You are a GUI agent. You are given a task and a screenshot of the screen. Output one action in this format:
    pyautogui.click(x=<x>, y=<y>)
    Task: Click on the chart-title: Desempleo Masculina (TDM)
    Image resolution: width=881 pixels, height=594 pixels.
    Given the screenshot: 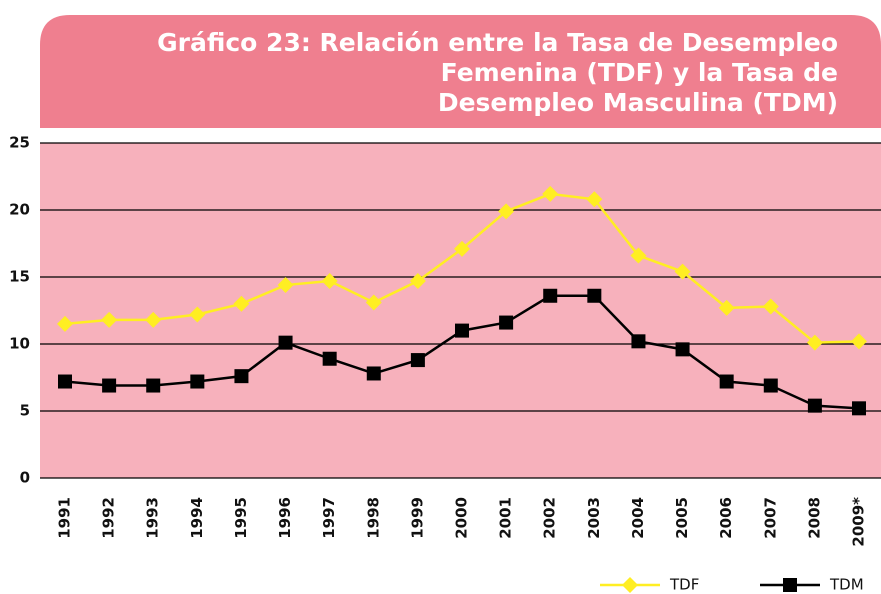 What is the action you would take?
    pyautogui.click(x=638, y=102)
    